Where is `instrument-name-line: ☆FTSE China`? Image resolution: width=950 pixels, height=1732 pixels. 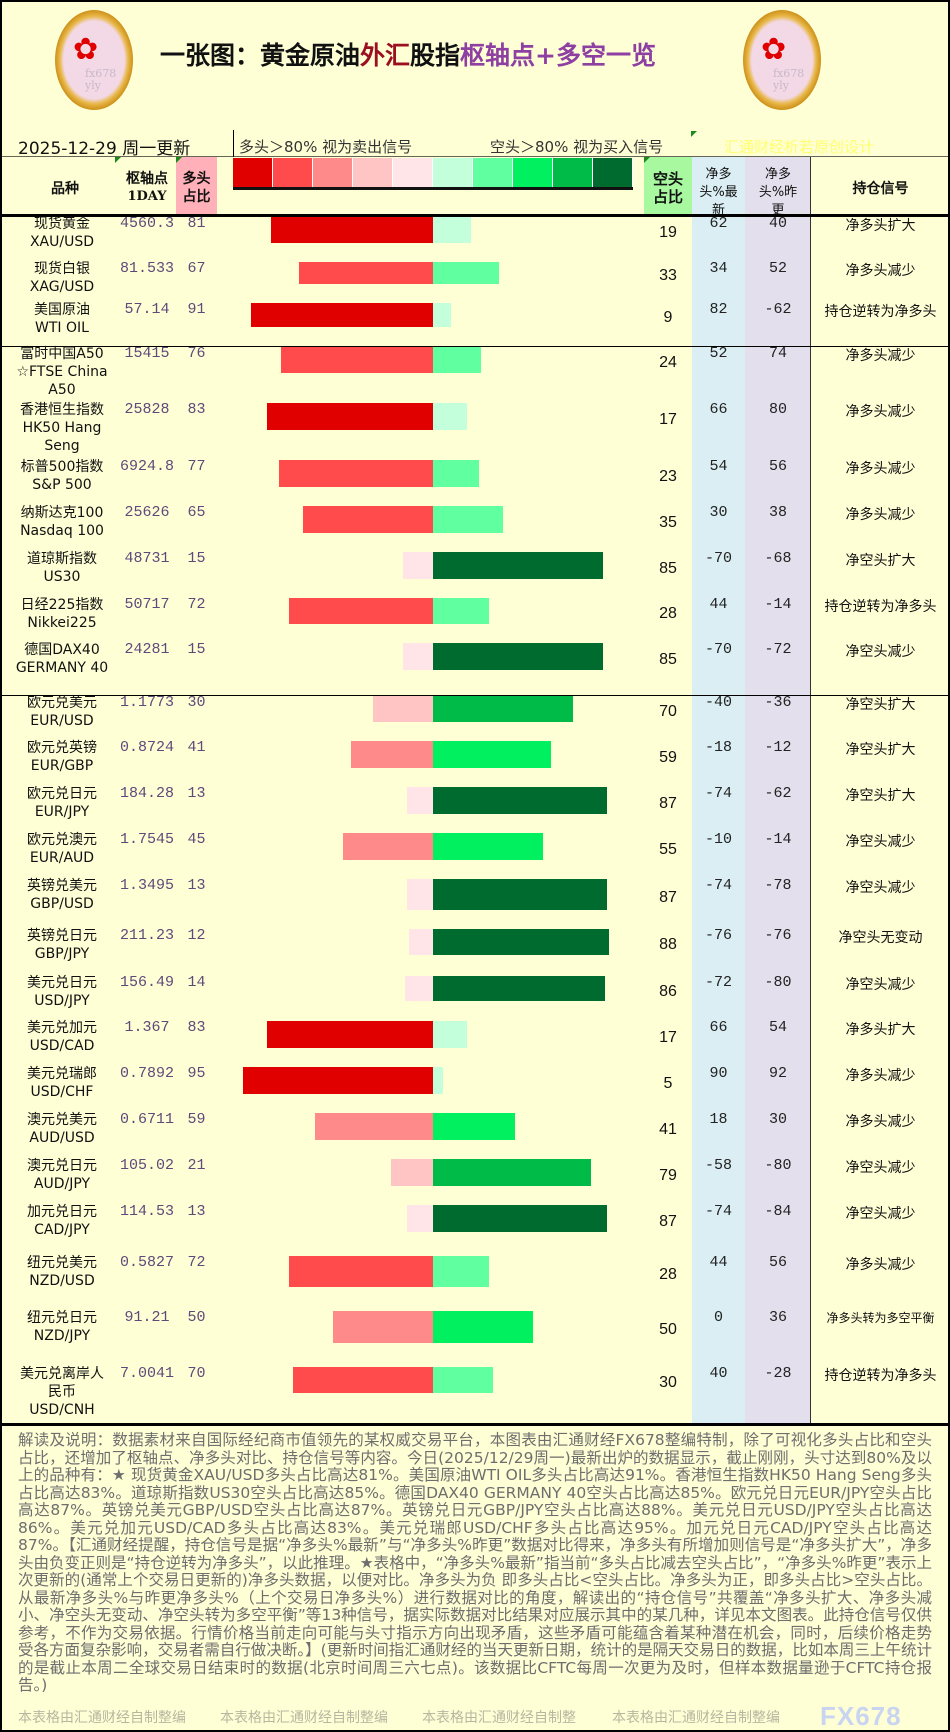
instrument-name-line: ☆FTSE China is located at coordinates (62, 372).